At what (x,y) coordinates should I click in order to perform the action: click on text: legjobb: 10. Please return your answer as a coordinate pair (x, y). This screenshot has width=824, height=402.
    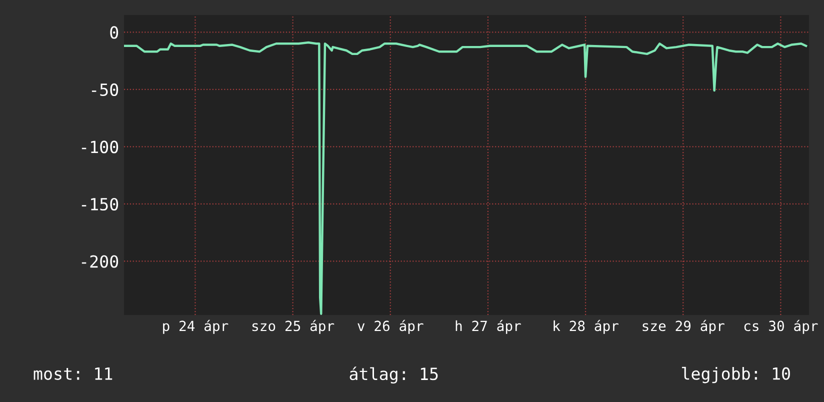
    Looking at the image, I should click on (736, 375).